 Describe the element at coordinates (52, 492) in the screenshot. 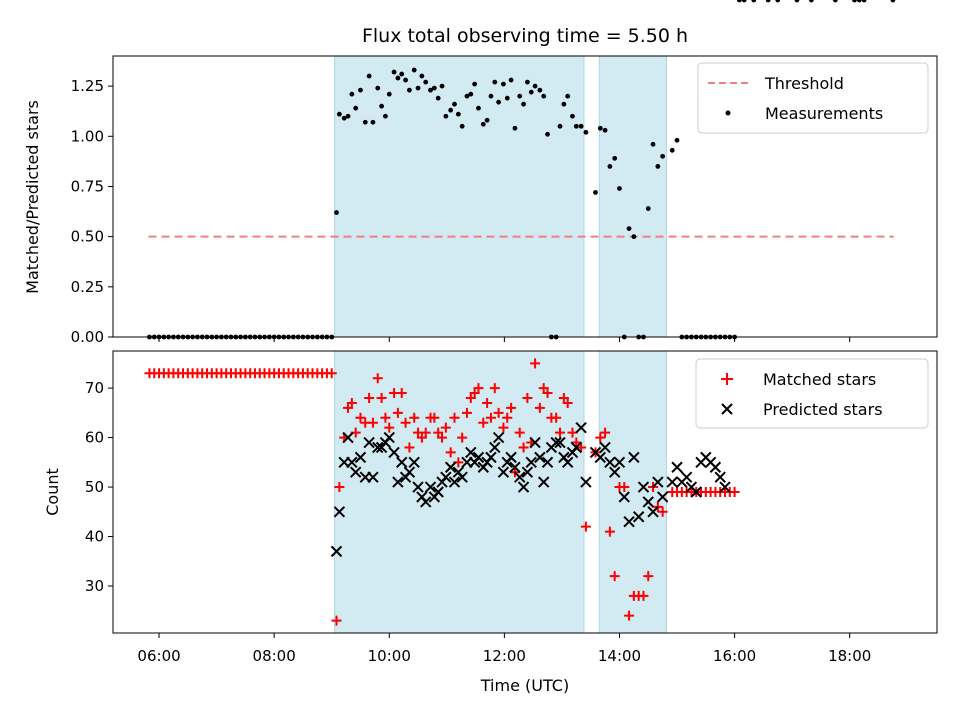

I see `bottom-y-axis-label: Count` at that location.